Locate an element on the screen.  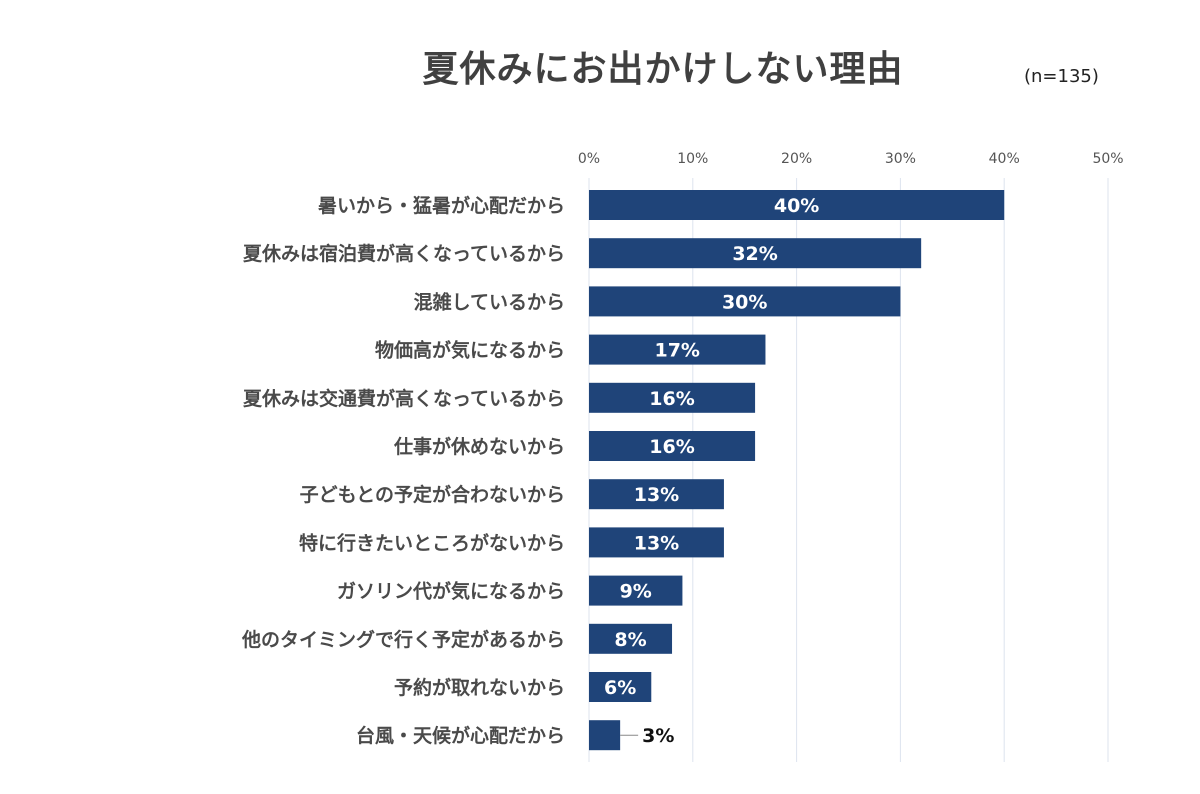
category-label: 子どもとの予定が合わないから is located at coordinates (432, 494).